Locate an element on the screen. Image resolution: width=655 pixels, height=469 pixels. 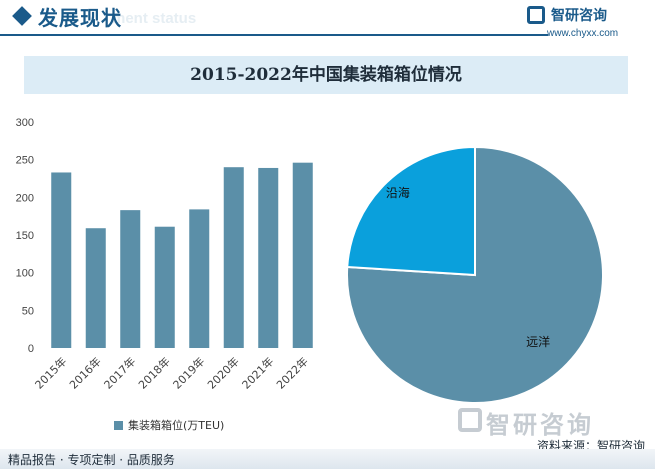
x-tick-label: 2016年 is located at coordinates (84, 372).